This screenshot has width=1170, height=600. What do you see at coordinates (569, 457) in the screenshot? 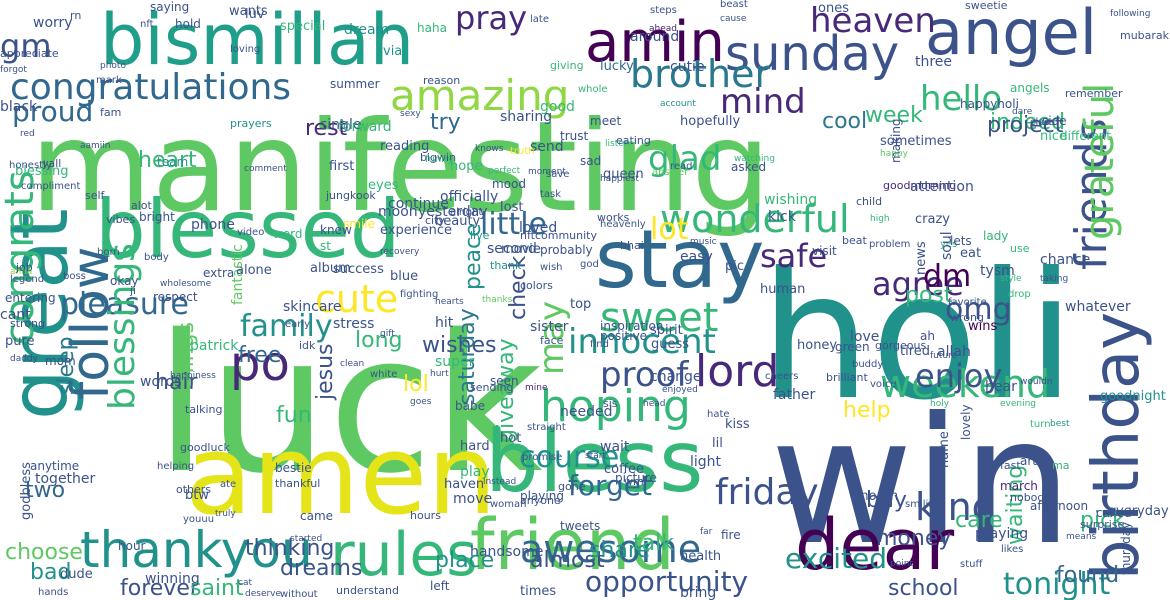
I see `word-course: course` at bounding box center [569, 457].